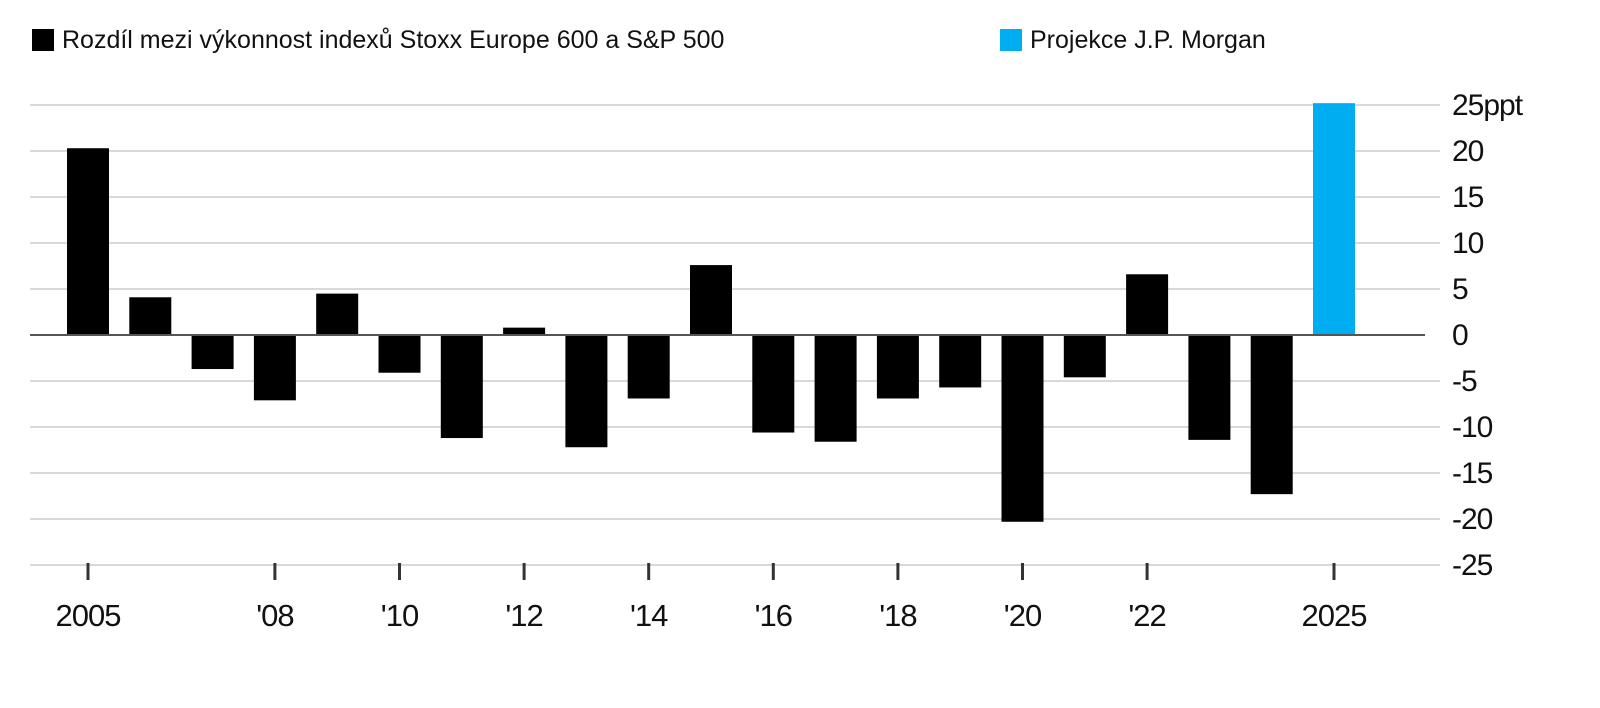 The width and height of the screenshot is (1600, 708). I want to click on x-tick-label: '22, so click(1146, 615).